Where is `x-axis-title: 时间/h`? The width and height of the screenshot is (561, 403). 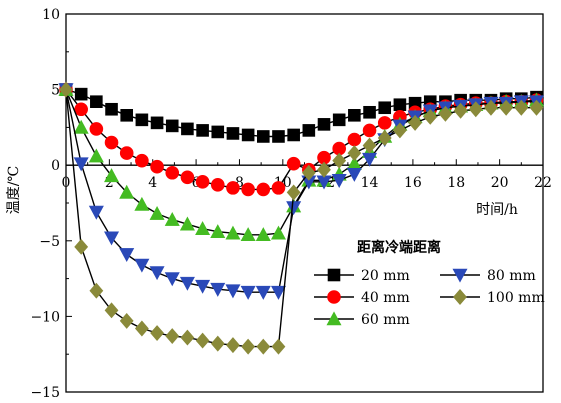
x-axis-title: 时间/h is located at coordinates (497, 210).